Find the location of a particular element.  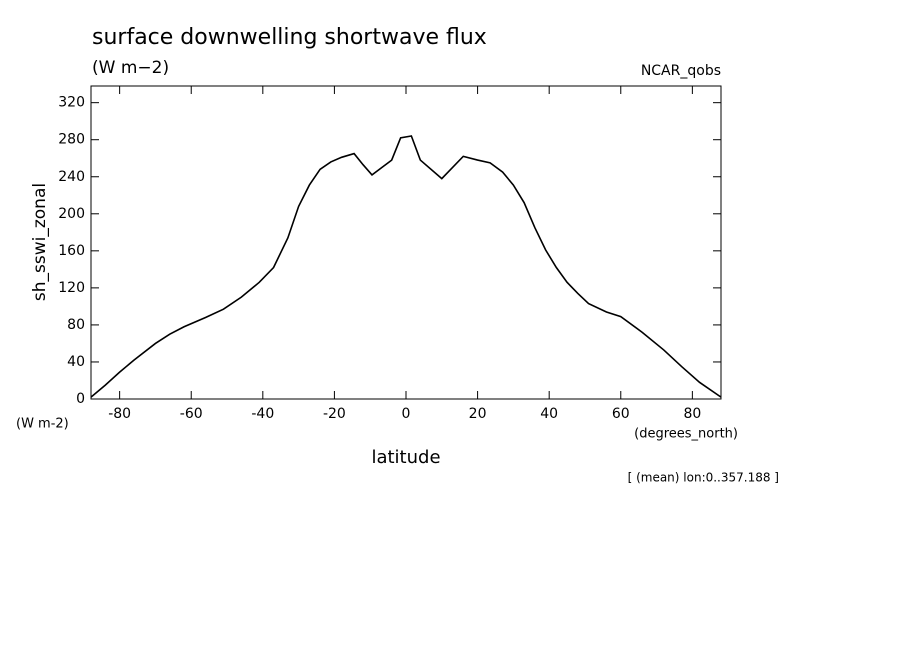

y-tick-label: 240 is located at coordinates (71, 177).